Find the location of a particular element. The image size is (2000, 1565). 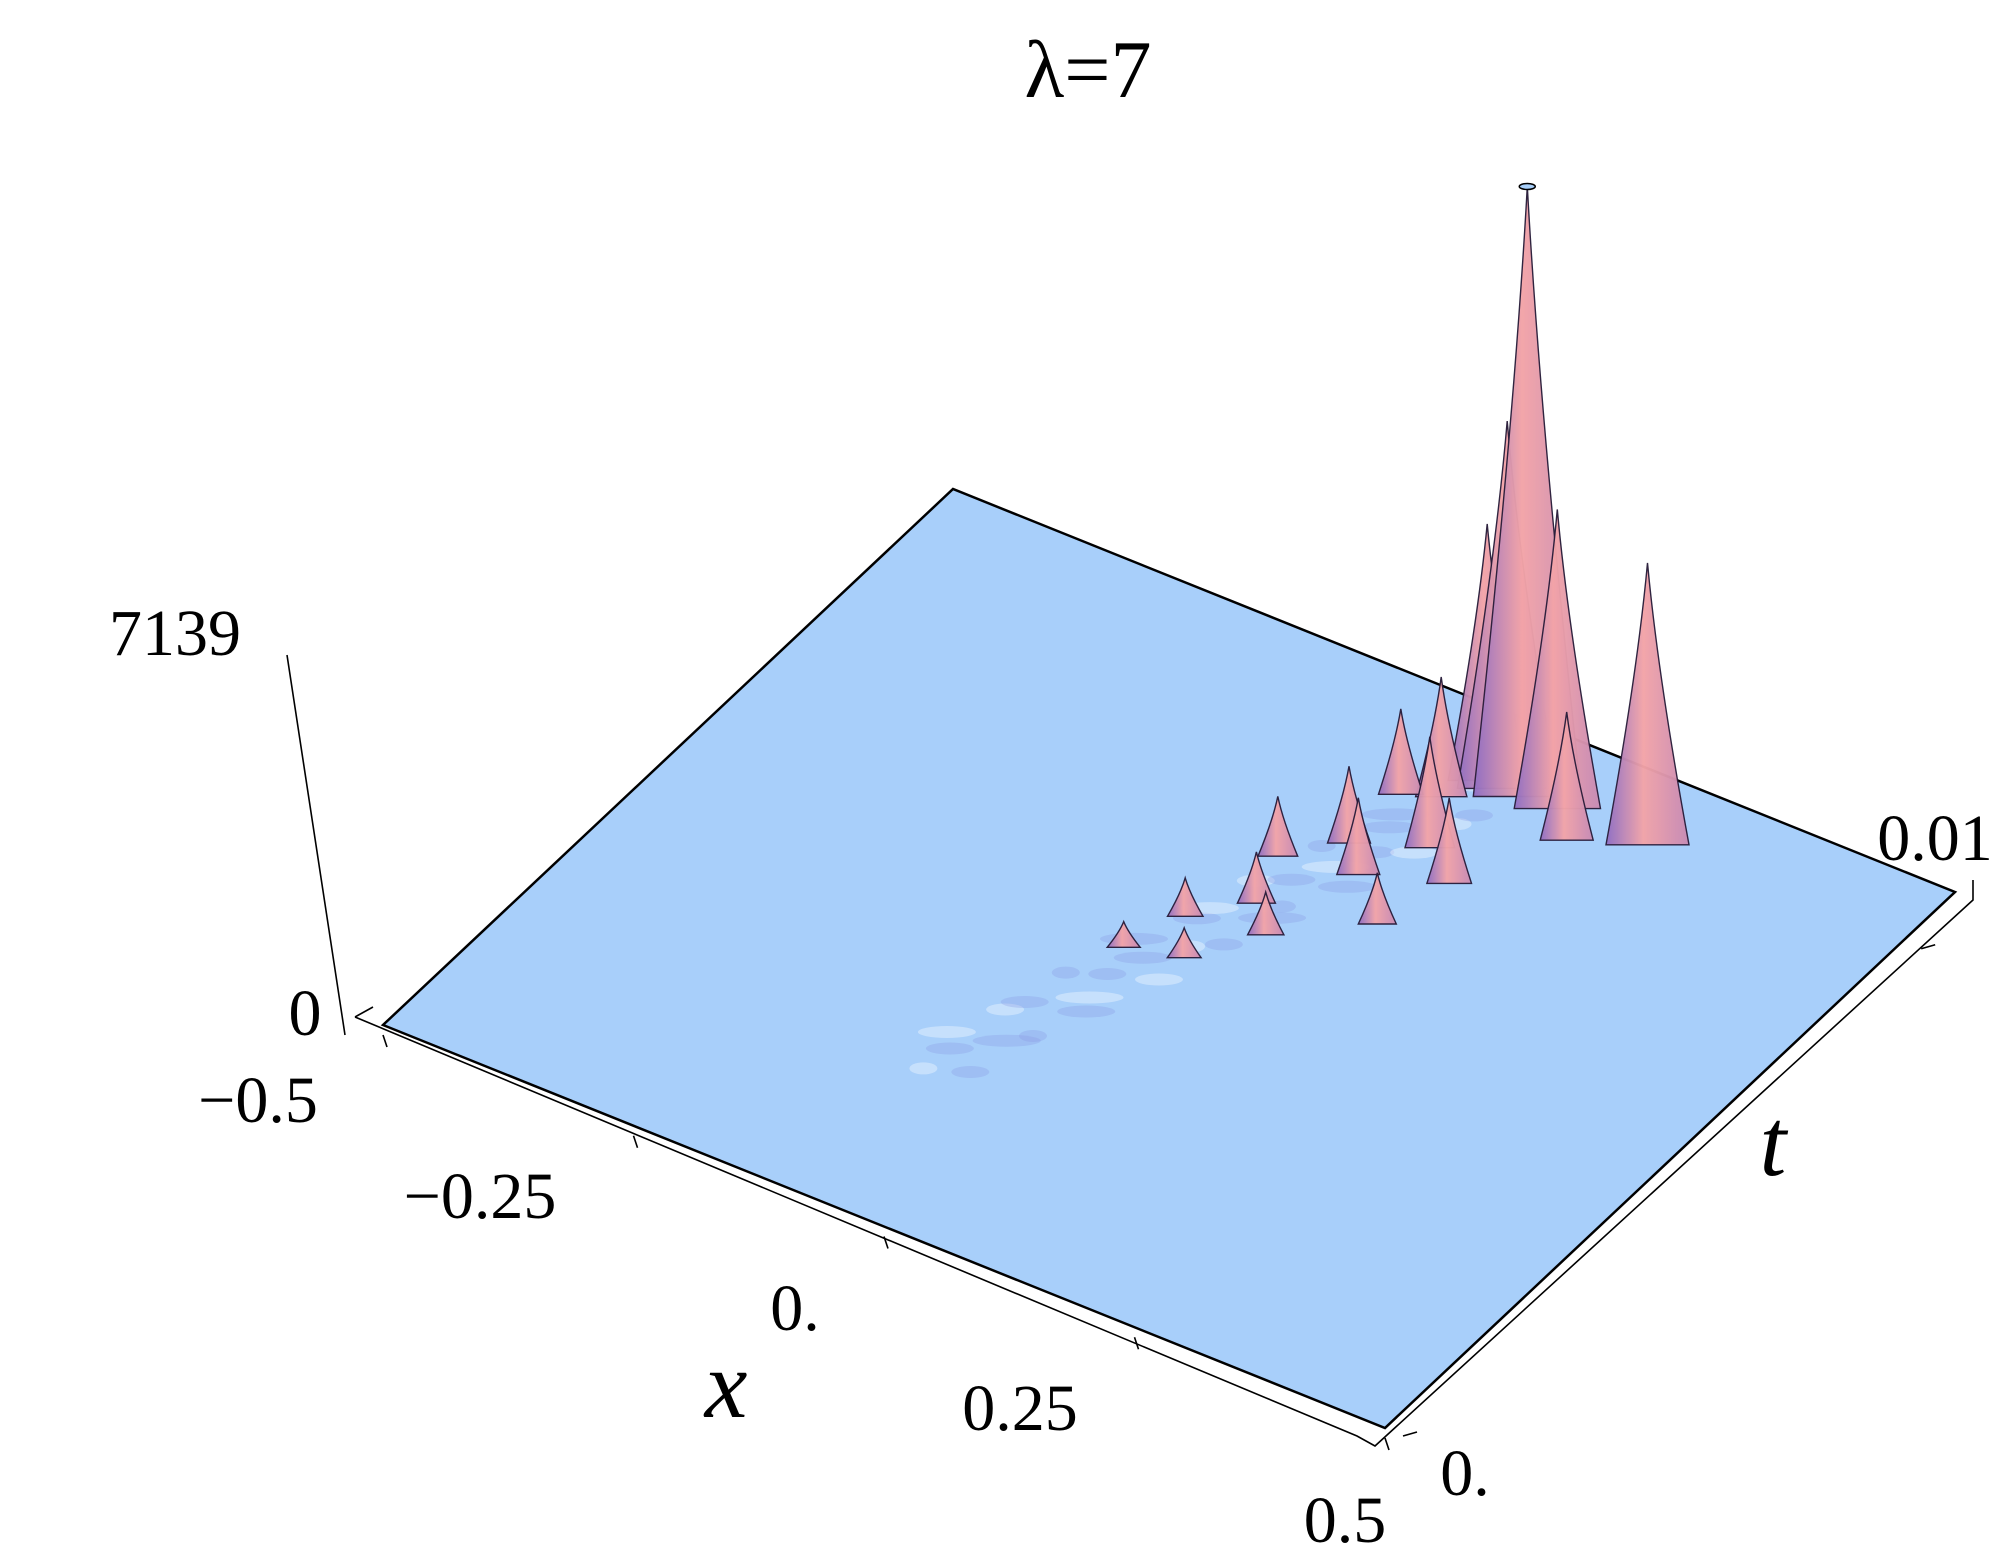

x-tick-label: −0.5 is located at coordinates (258, 1100).